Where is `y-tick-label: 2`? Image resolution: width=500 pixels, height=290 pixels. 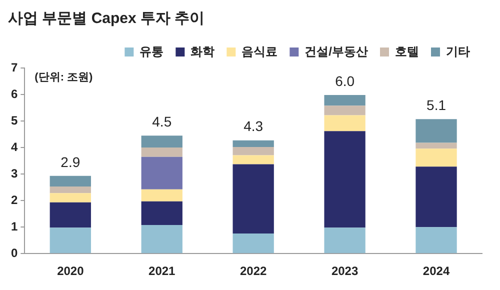
y-tick-label: 2 is located at coordinates (14, 199).